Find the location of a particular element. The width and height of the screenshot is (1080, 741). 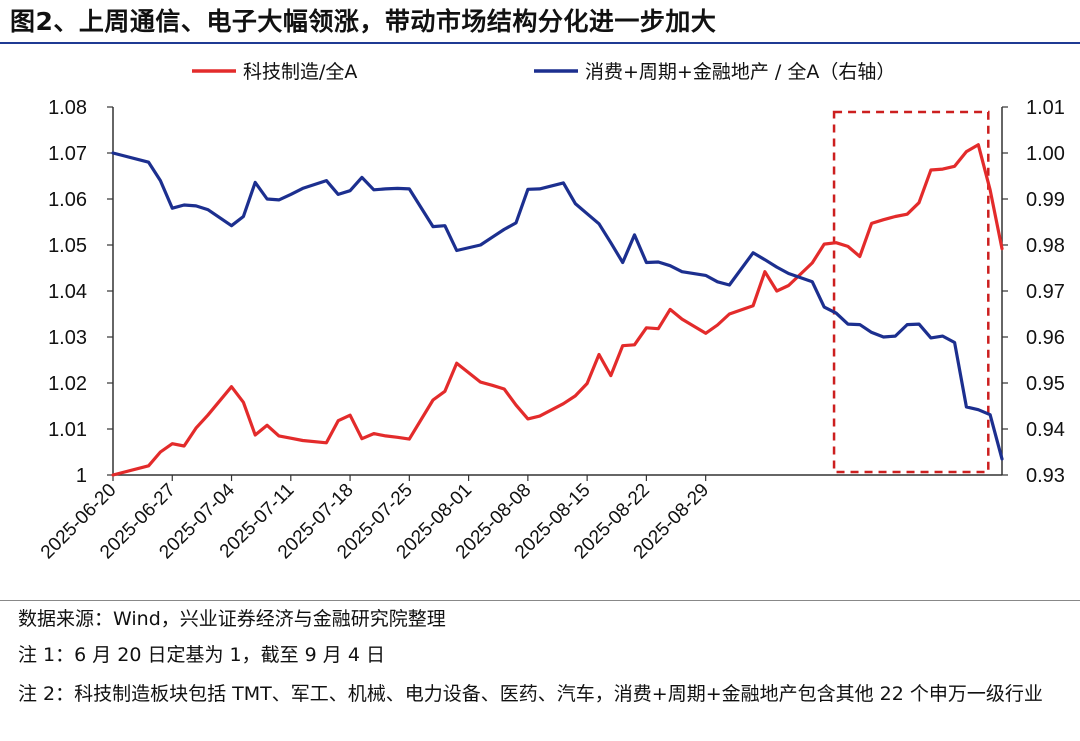

y-left-tick-label: 1.03 is located at coordinates (67, 338).